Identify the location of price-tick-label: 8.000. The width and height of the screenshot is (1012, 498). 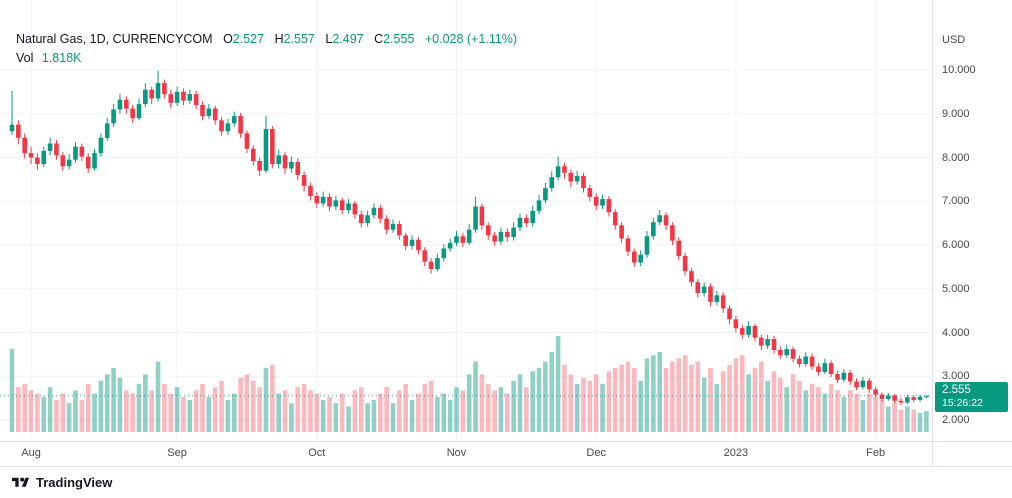
(956, 157).